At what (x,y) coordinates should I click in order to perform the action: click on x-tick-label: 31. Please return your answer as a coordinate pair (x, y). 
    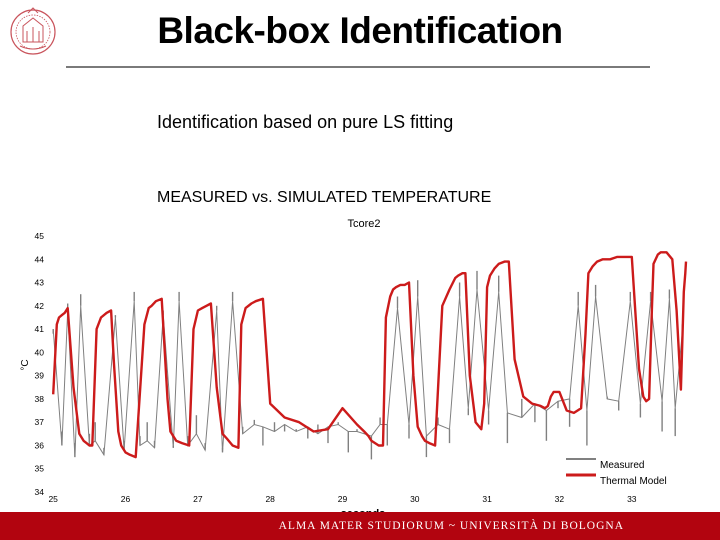
    Looking at the image, I should click on (487, 499).